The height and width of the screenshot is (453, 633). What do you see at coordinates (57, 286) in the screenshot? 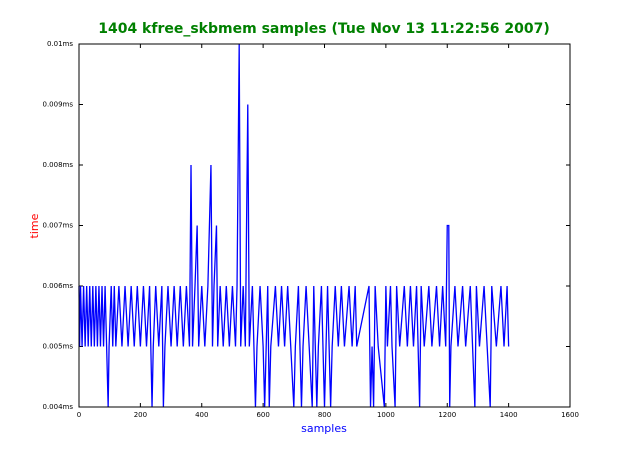
I see `y-tick-label: 0.006ms` at bounding box center [57, 286].